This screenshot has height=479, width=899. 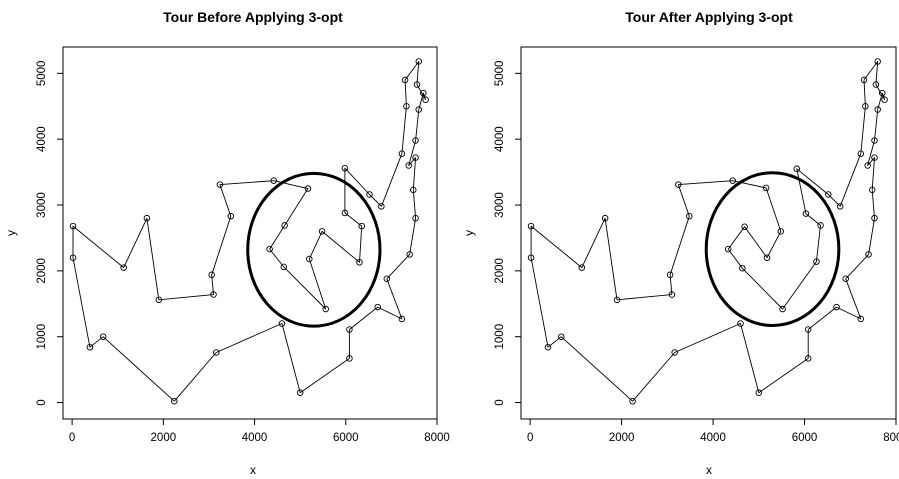 I want to click on y-tick-label: 5000, so click(x=42, y=74).